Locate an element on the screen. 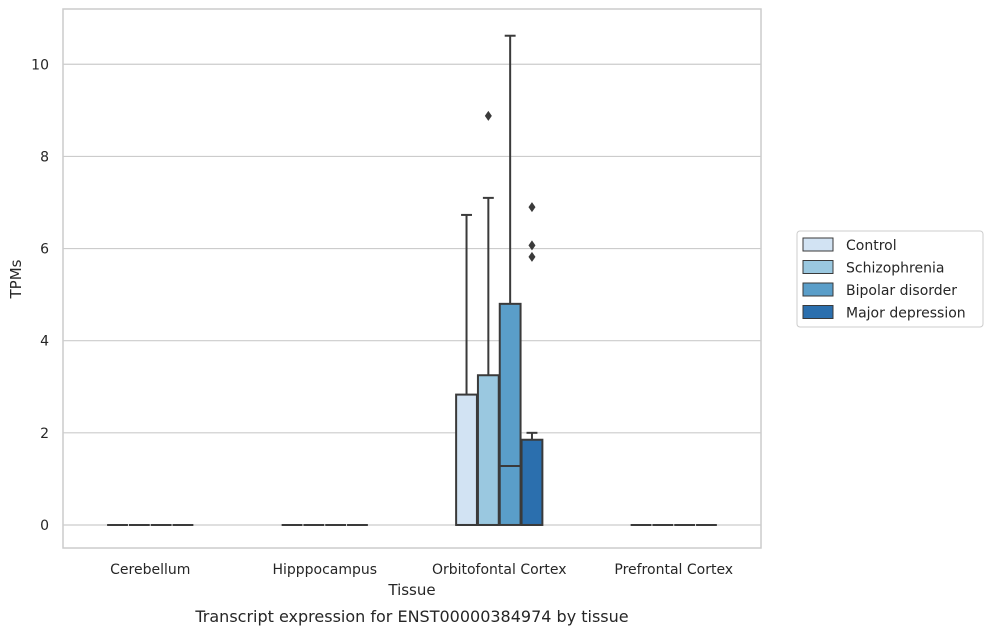 The image size is (992, 634). x-tick-label: Orbitofontal Cortex is located at coordinates (499, 570).